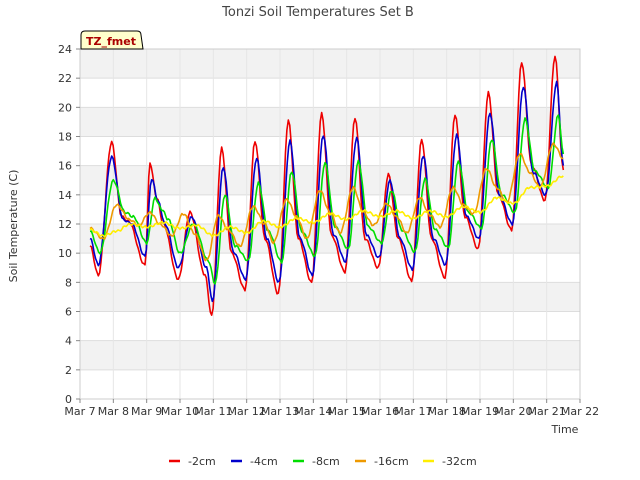  What do you see at coordinates (247, 411) in the screenshot?
I see `x-tick-label: Mar 12` at bounding box center [247, 411].